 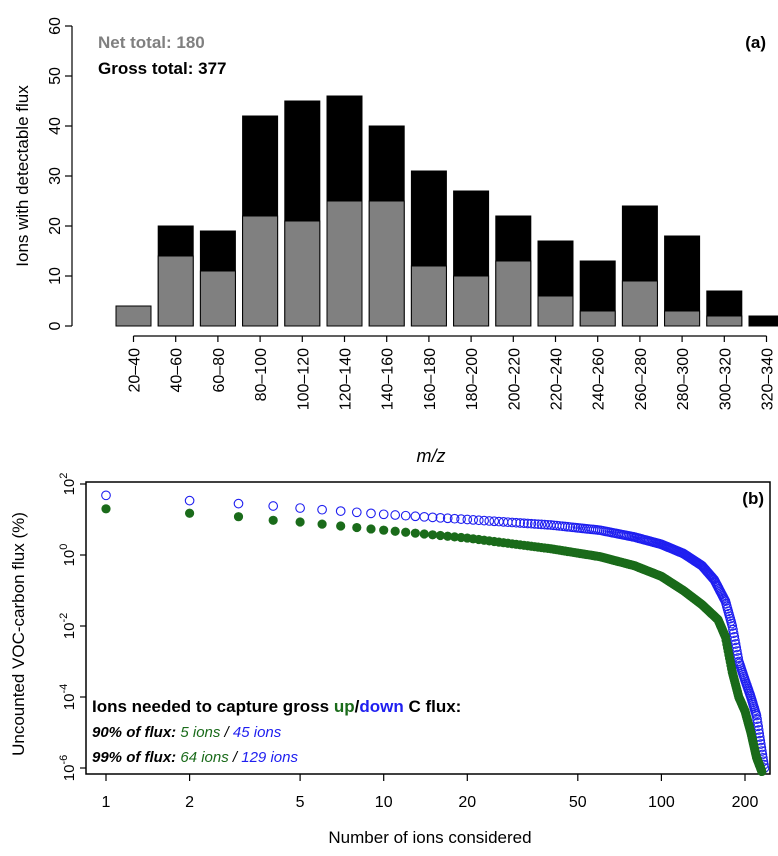 I want to click on panel-b-x-tick-label: 100, so click(x=661, y=802).